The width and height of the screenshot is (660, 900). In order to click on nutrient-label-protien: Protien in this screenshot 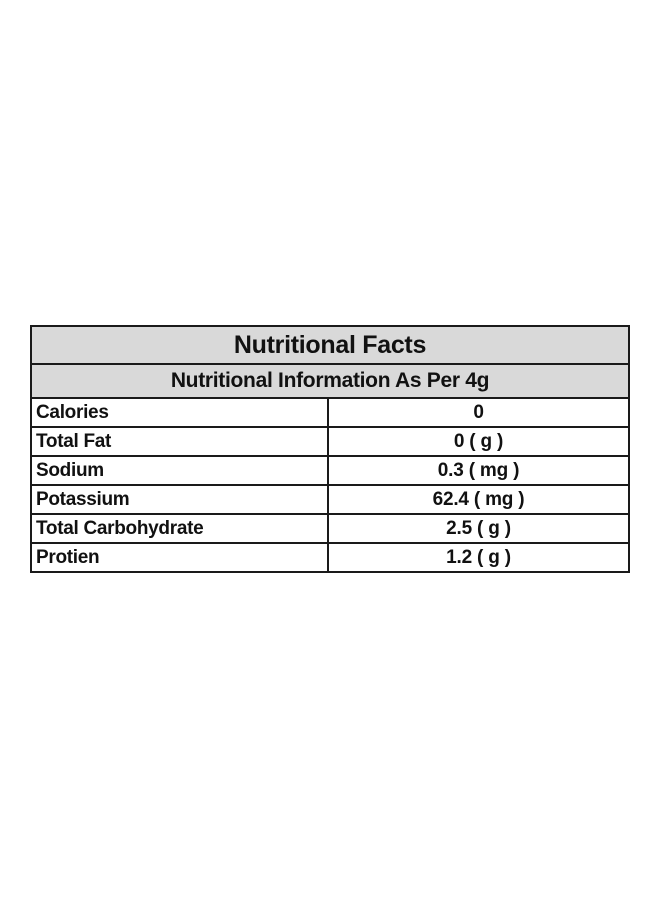, I will do `click(179, 557)`.